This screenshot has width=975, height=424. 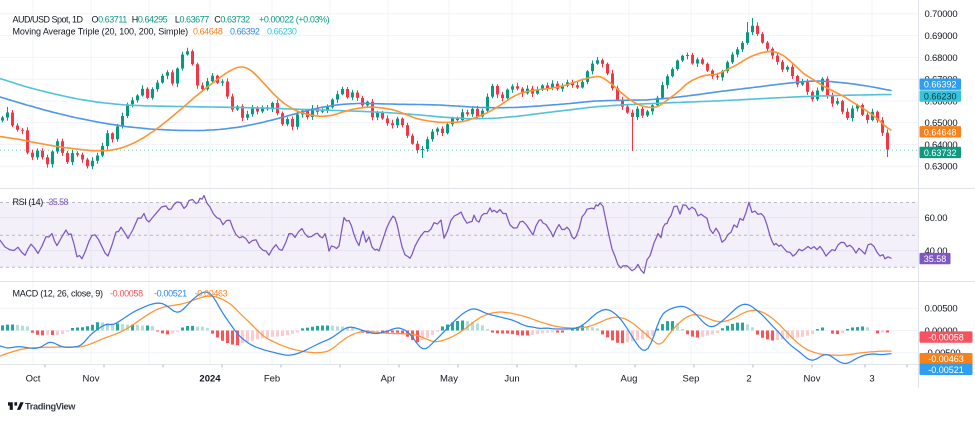 I want to click on svg-text: 35.58, so click(x=935, y=259).